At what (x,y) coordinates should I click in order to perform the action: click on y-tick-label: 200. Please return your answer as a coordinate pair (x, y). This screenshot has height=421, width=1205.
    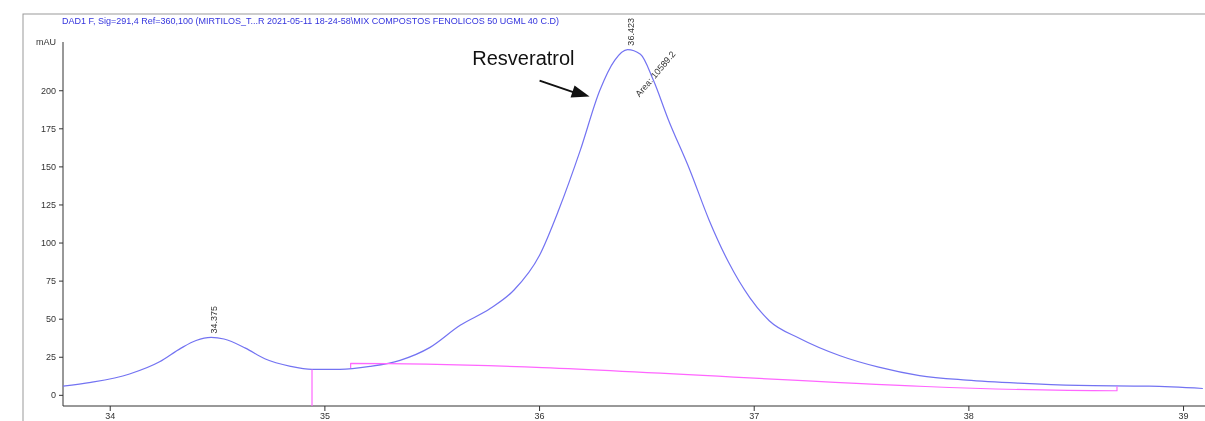
    Looking at the image, I should click on (48, 90).